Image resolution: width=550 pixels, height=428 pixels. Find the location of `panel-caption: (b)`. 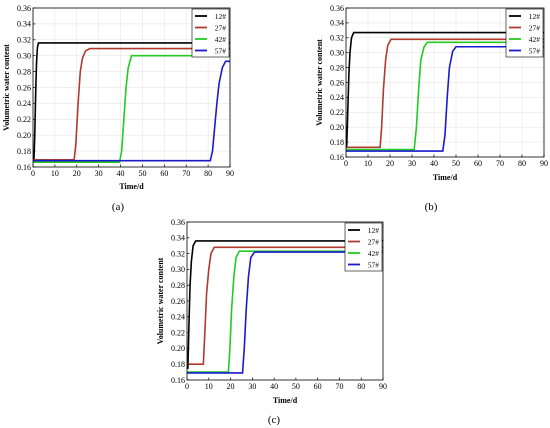

panel-caption: (b) is located at coordinates (431, 207).